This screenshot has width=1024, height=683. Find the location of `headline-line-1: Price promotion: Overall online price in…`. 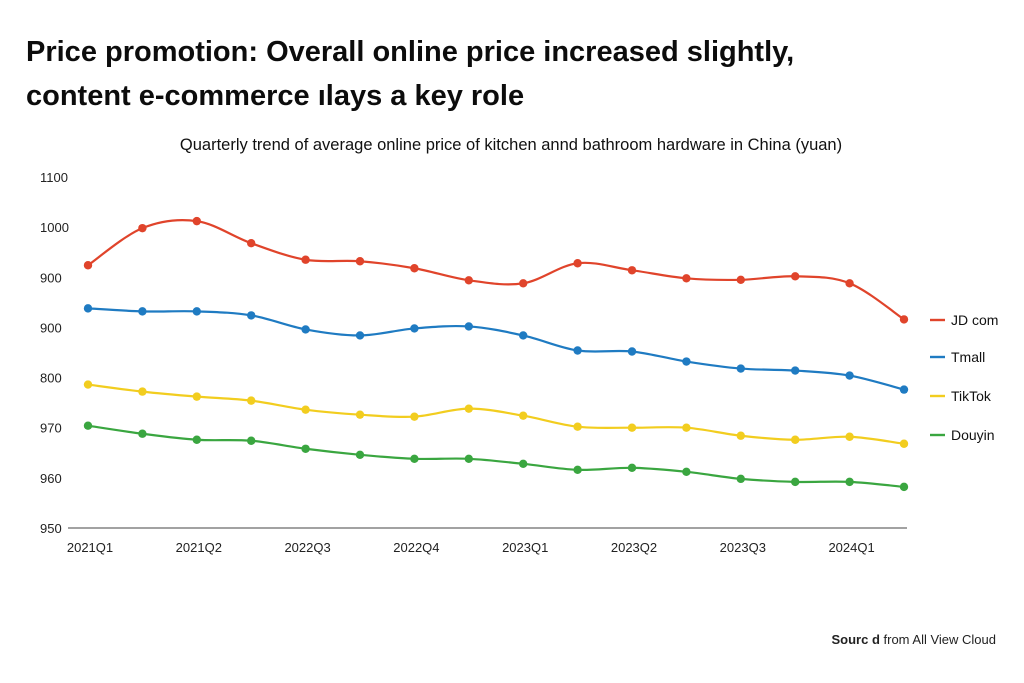

headline-line-1: Price promotion: Overall online price in… is located at coordinates (410, 52).